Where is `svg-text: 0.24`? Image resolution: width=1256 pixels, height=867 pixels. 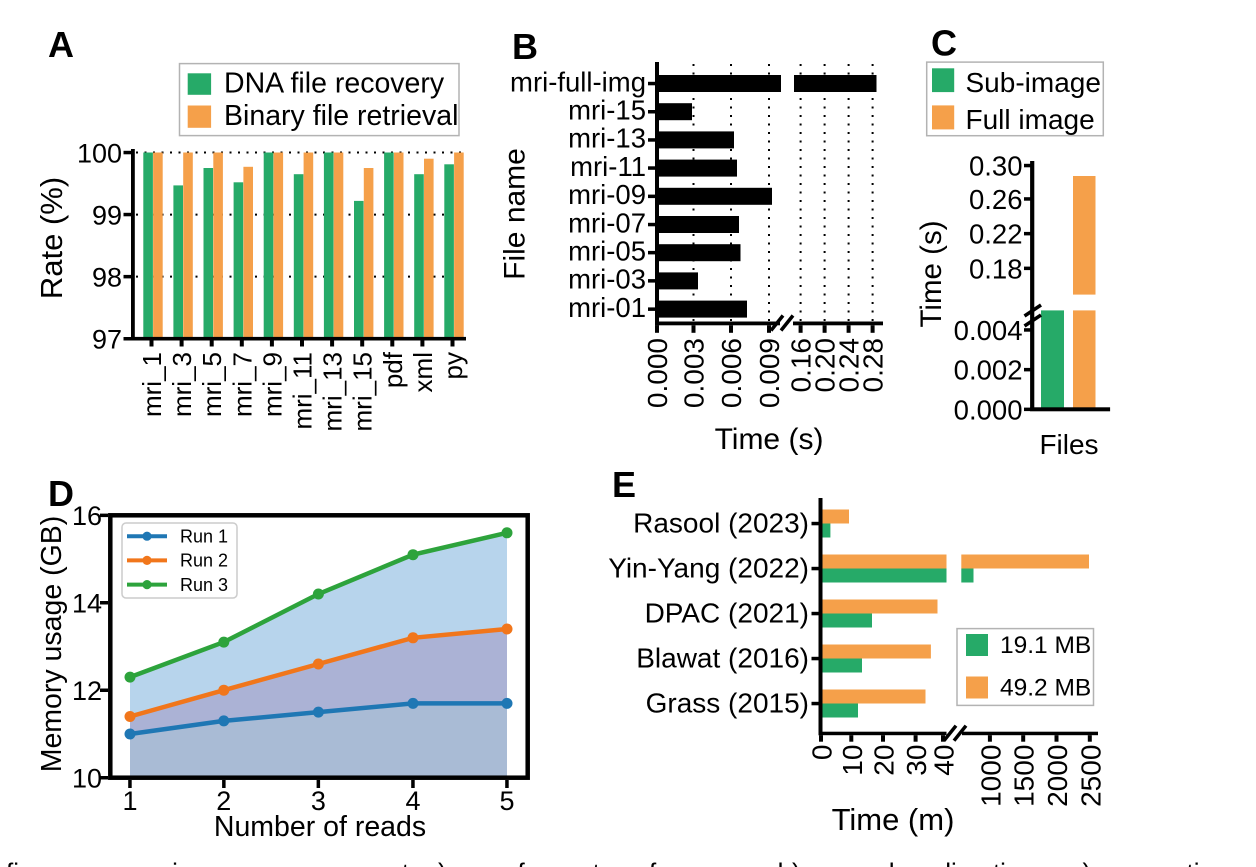
svg-text: 0.24 is located at coordinates (849, 365).